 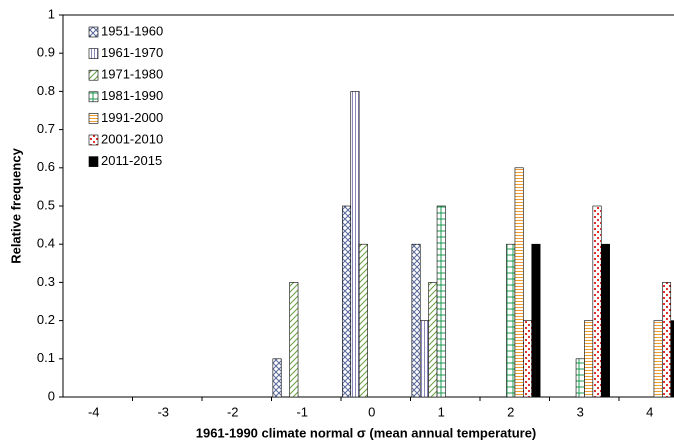 What do you see at coordinates (46, 204) in the screenshot?
I see `y-tick-label: 0.5` at bounding box center [46, 204].